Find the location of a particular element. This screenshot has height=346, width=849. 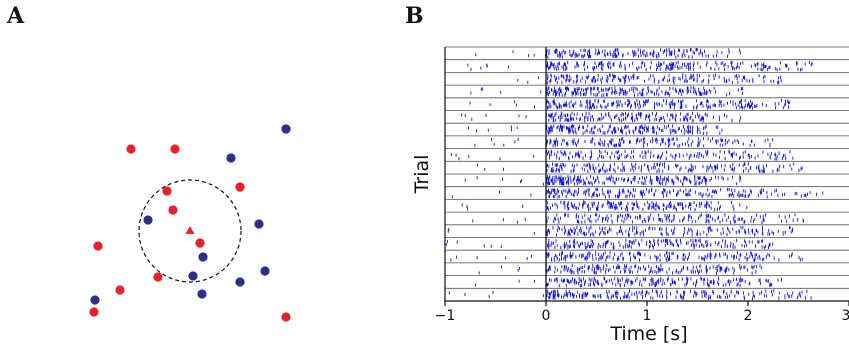

dots-group is located at coordinates (190, 223).